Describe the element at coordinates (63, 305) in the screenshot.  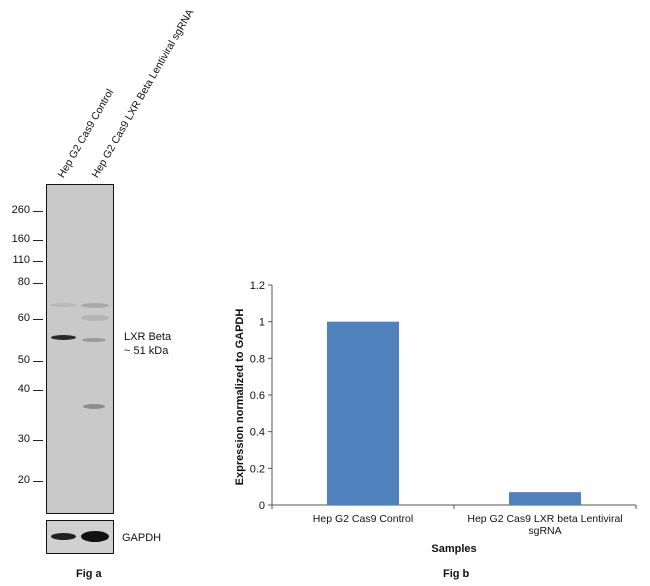
I see `faint-band-lane1-high` at that location.